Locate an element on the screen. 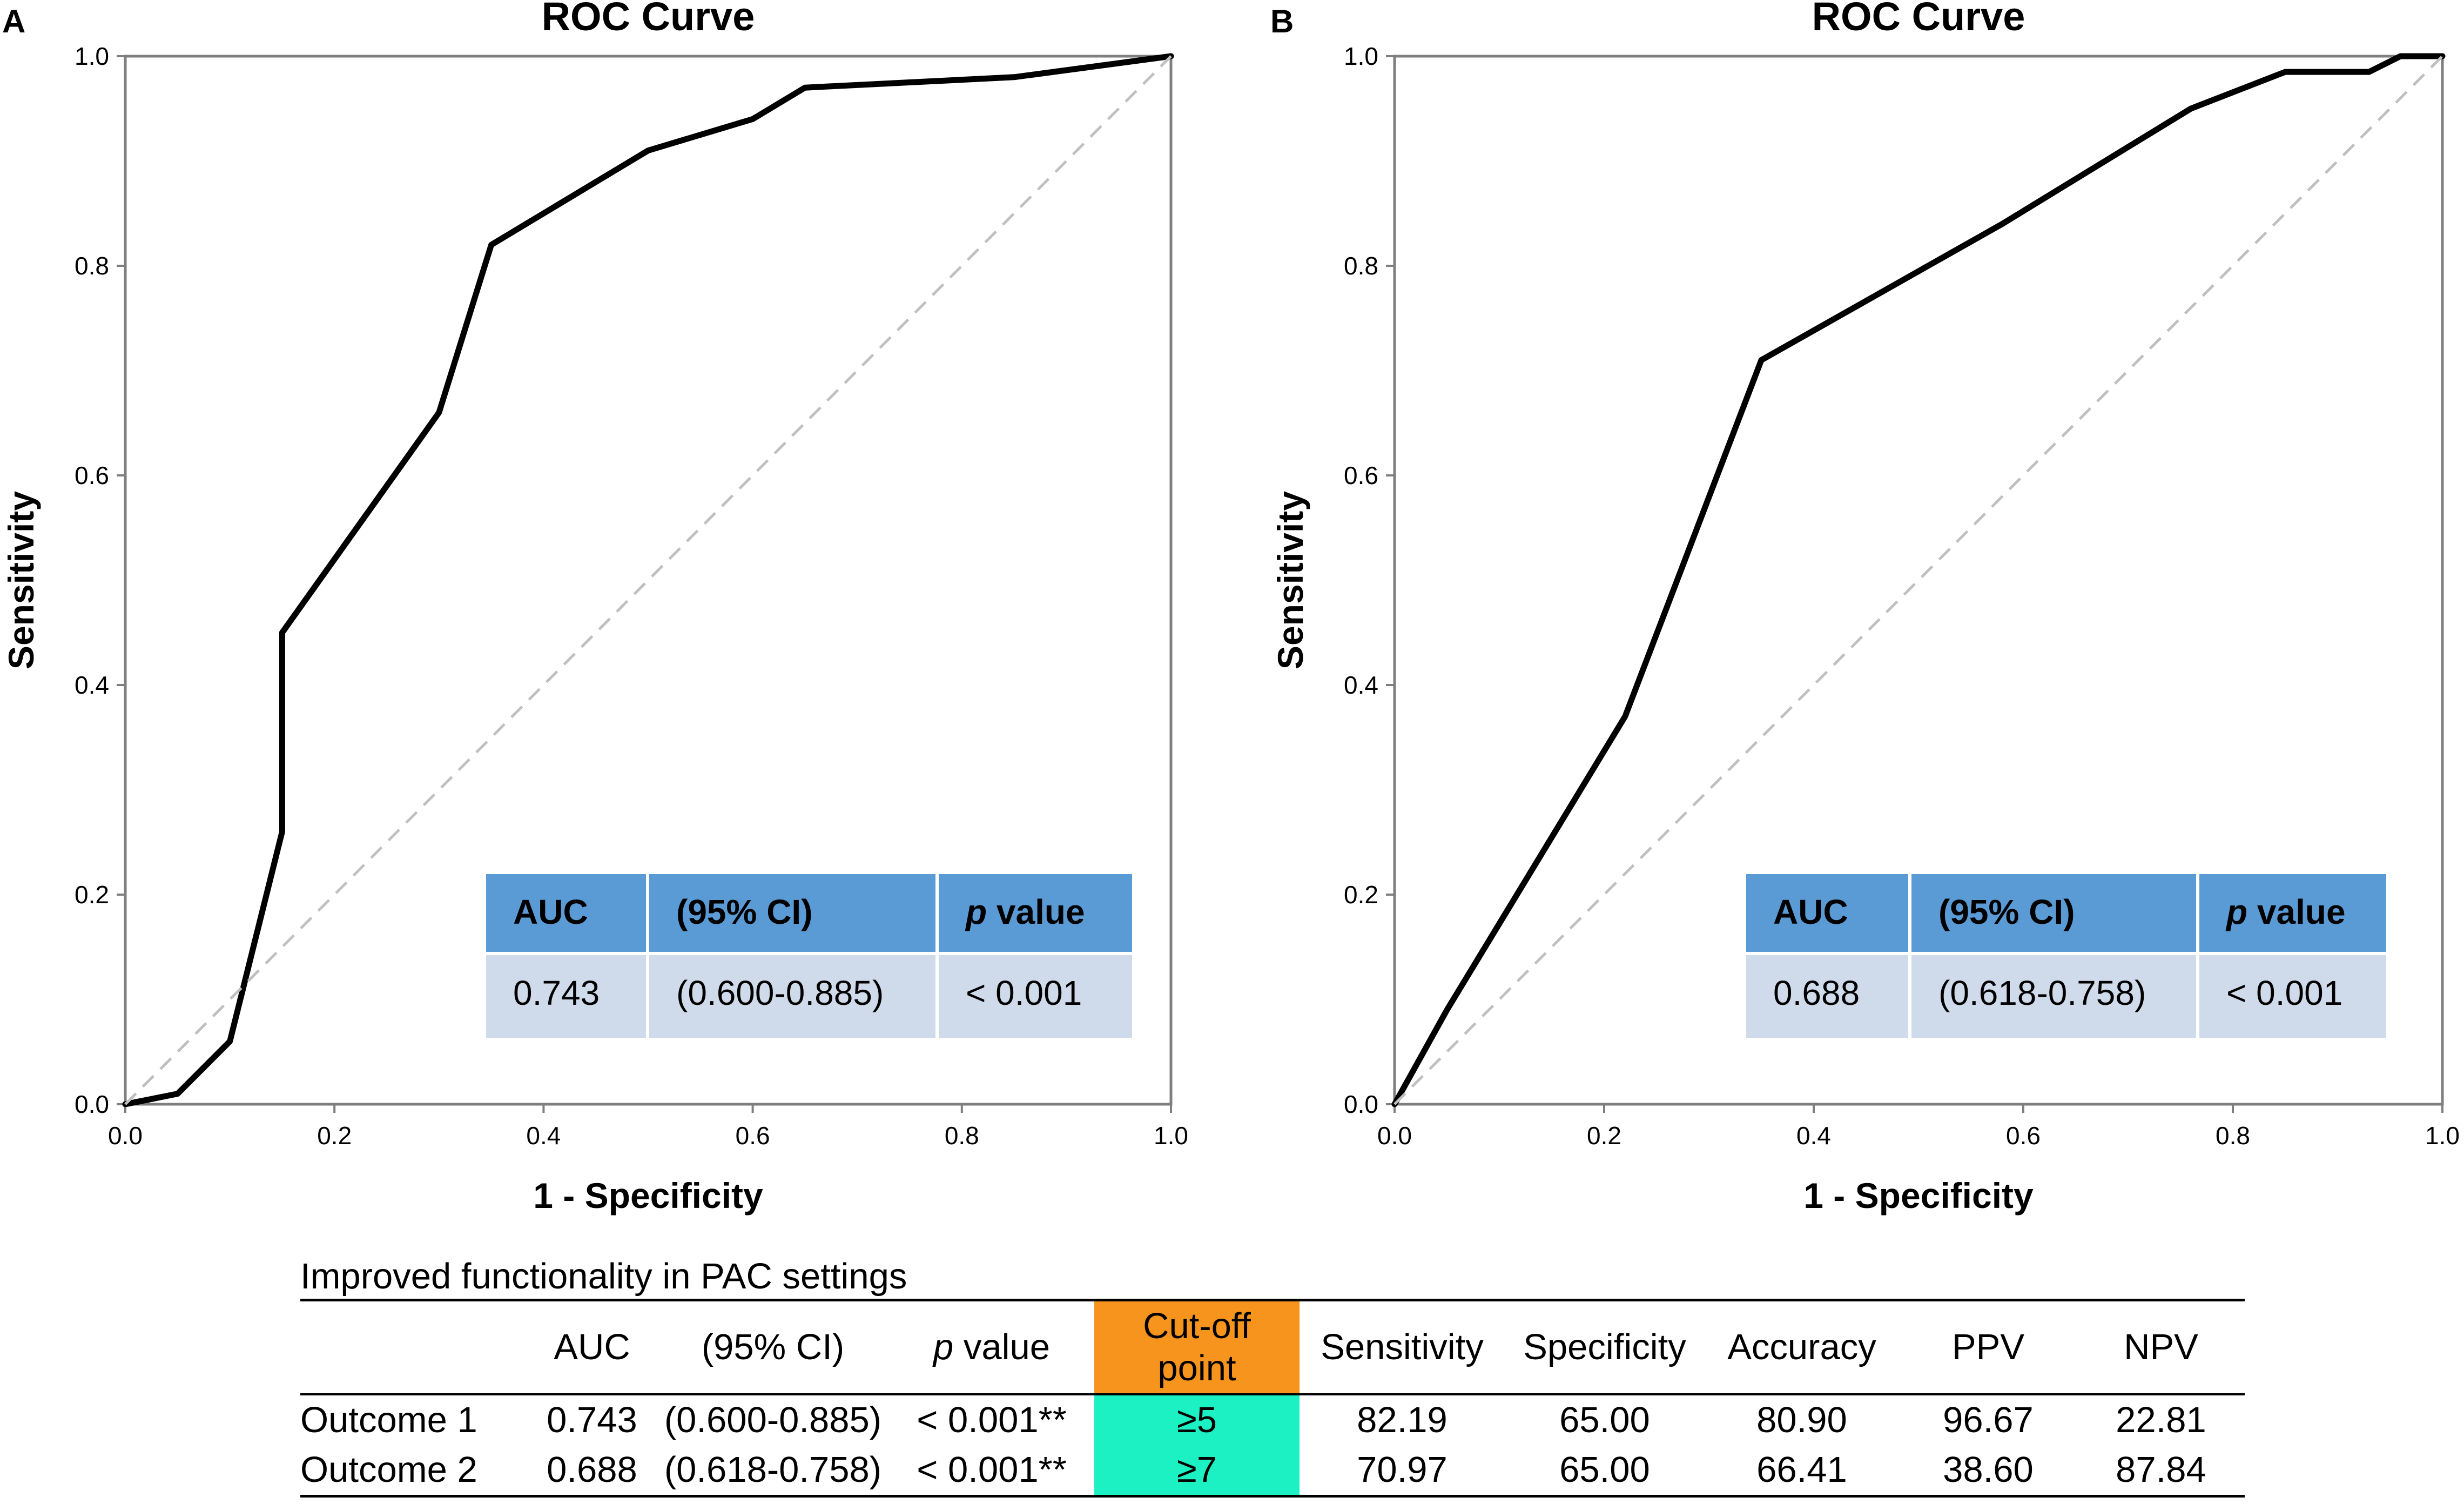 The width and height of the screenshot is (2464, 1504). cell-sensitivity: 82.19 is located at coordinates (1402, 1420).